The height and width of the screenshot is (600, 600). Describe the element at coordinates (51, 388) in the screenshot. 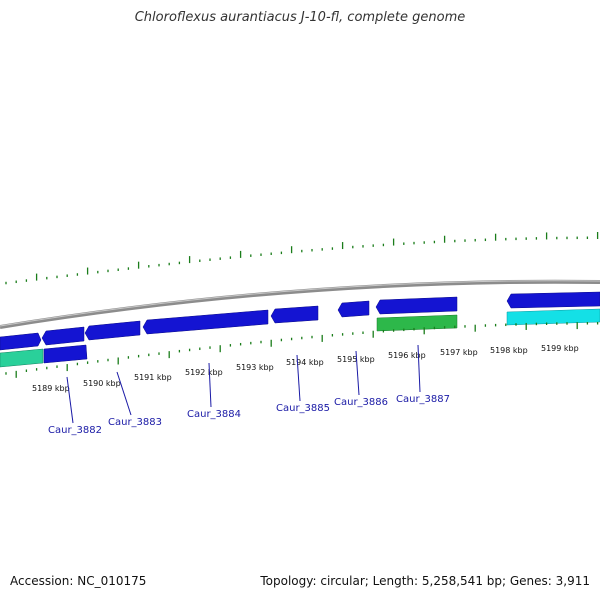

I see `kbp-label: 5189 kbp` at that location.